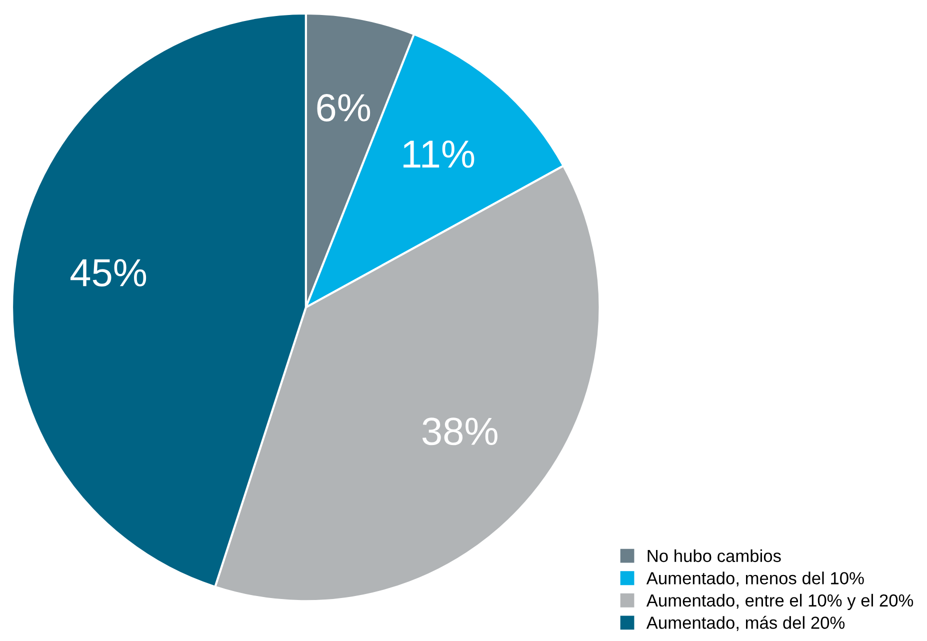 This screenshot has height=641, width=927. What do you see at coordinates (108, 273) in the screenshot?
I see `data-label: 45%` at bounding box center [108, 273].